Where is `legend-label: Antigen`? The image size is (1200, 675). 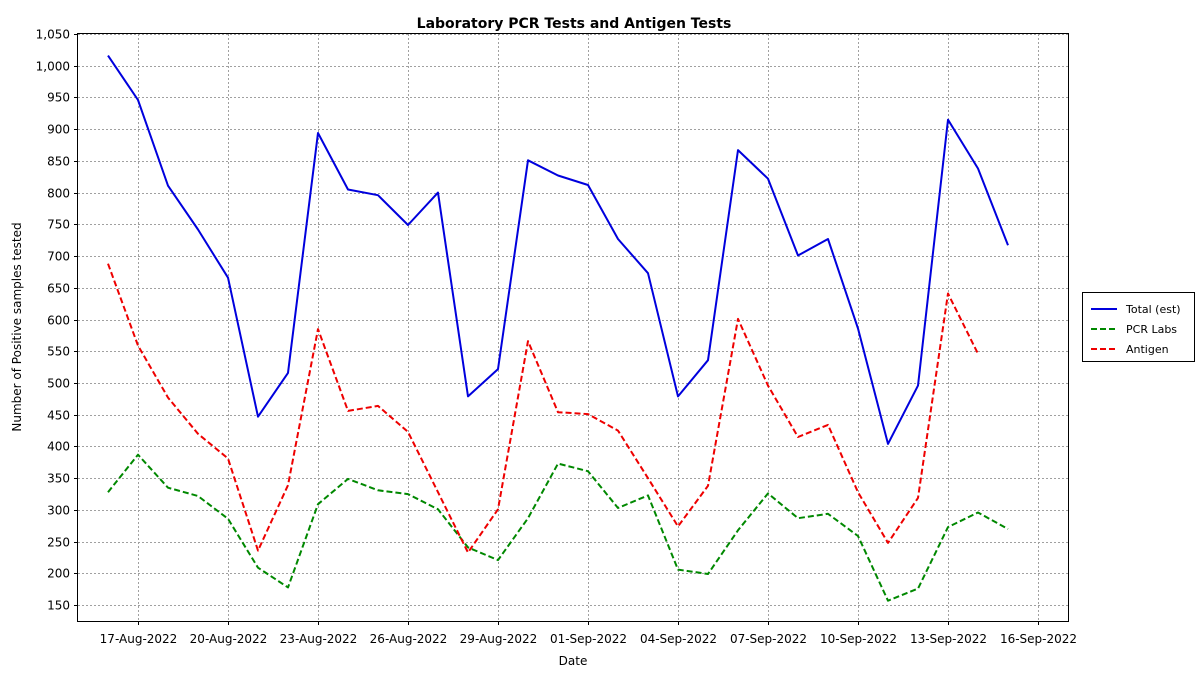
legend-label: Antigen is located at coordinates (1147, 349).